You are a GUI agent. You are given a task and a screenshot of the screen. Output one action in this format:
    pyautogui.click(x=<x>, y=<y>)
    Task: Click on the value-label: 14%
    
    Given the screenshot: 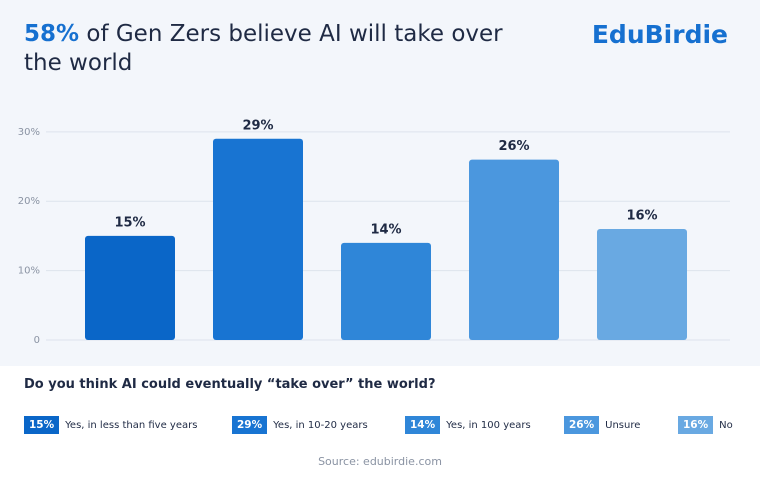 What is the action you would take?
    pyautogui.click(x=385, y=229)
    